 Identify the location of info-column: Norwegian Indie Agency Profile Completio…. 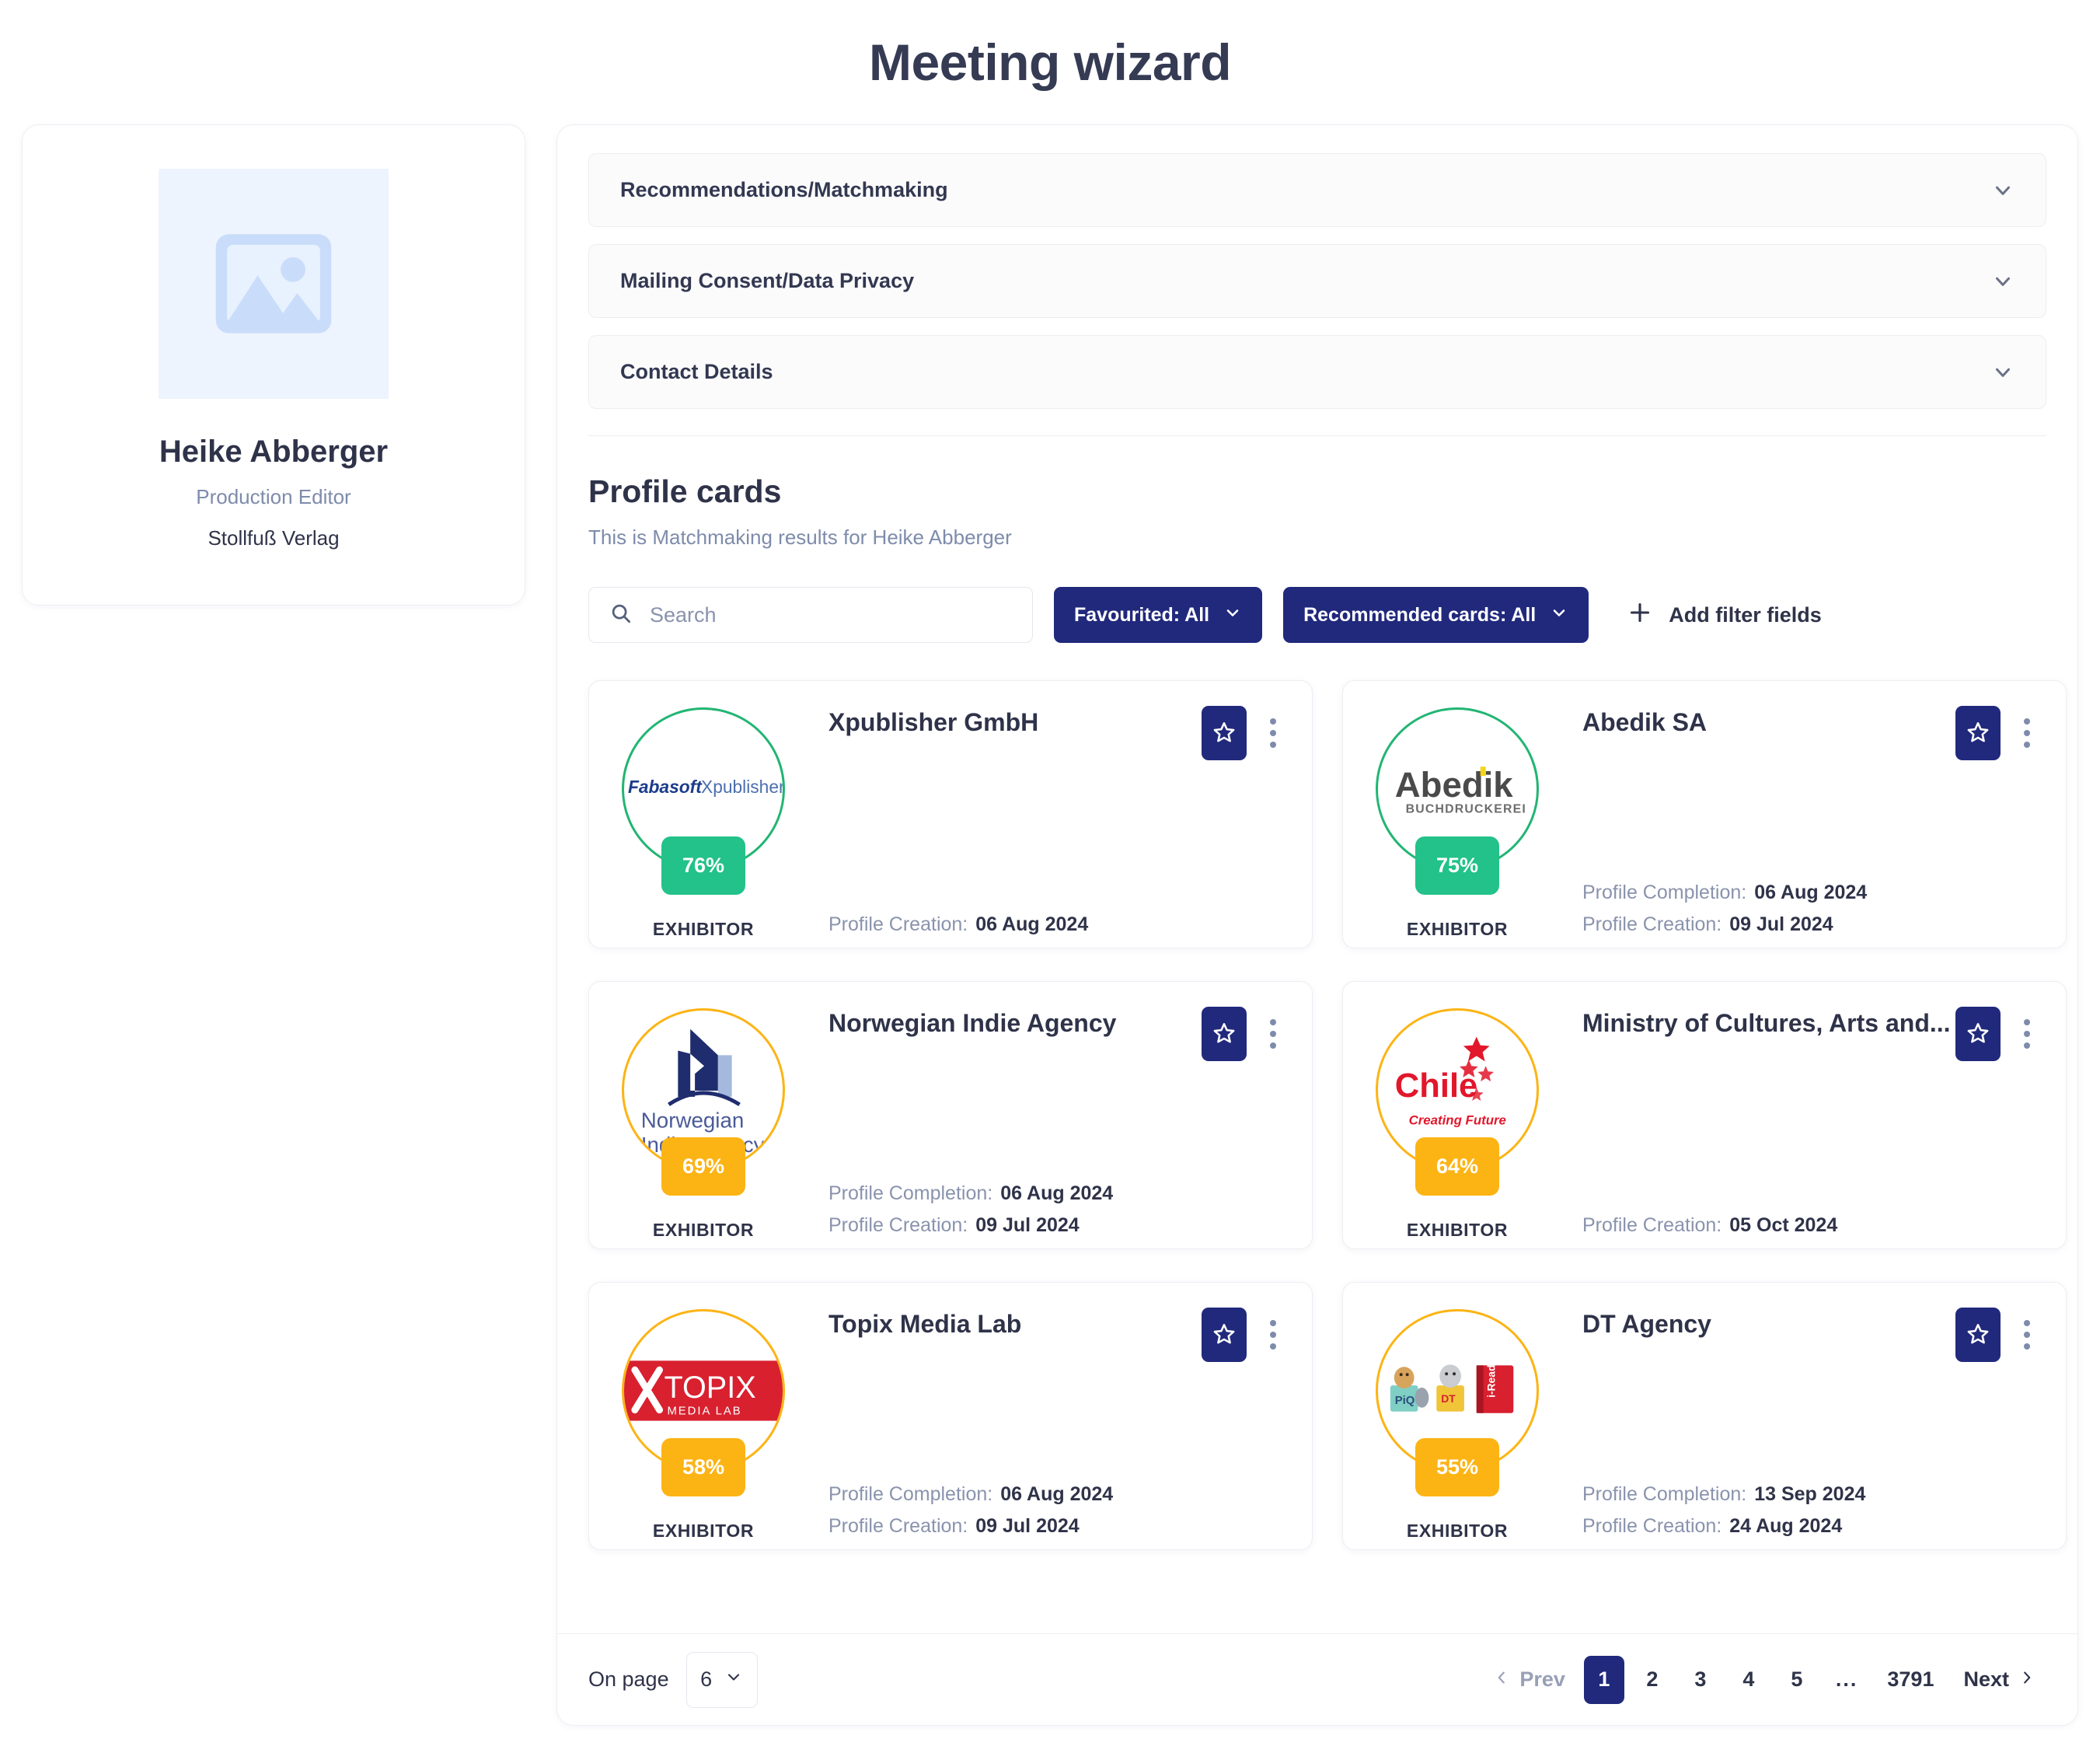
(1037, 1124).